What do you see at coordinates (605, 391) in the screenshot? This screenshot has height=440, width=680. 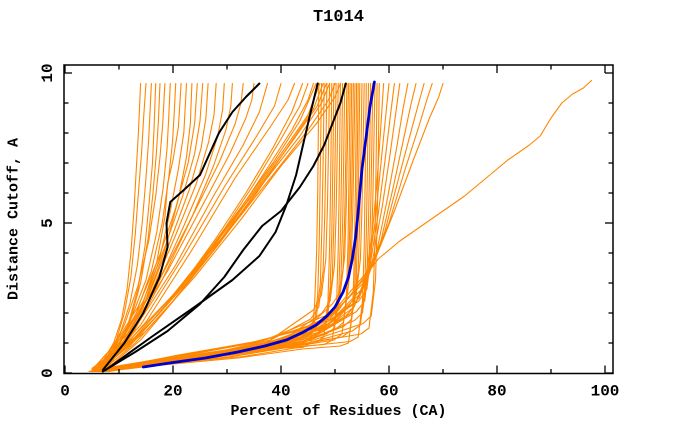 I see `x-tick-label: 100` at bounding box center [605, 391].